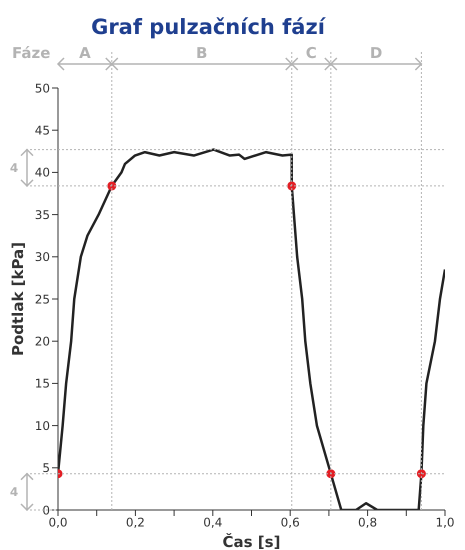  What do you see at coordinates (46, 510) in the screenshot?
I see `y-tick-label: 0` at bounding box center [46, 510].